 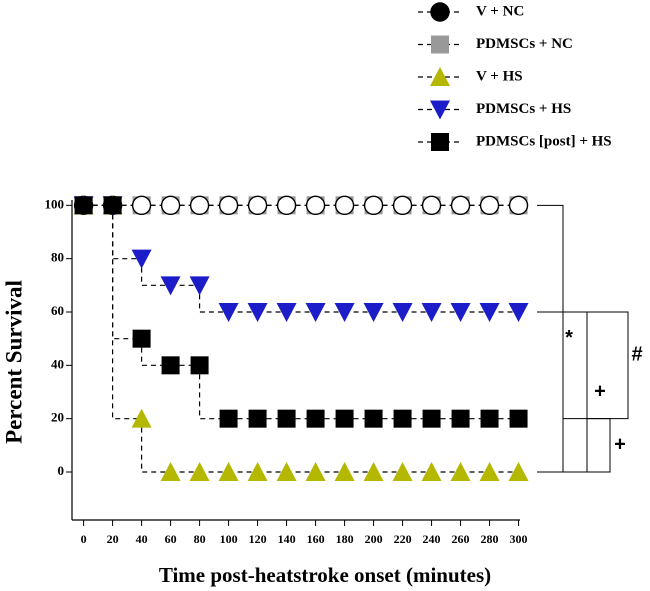 What do you see at coordinates (500, 11) in the screenshot?
I see `legend-label: V + NC` at bounding box center [500, 11].